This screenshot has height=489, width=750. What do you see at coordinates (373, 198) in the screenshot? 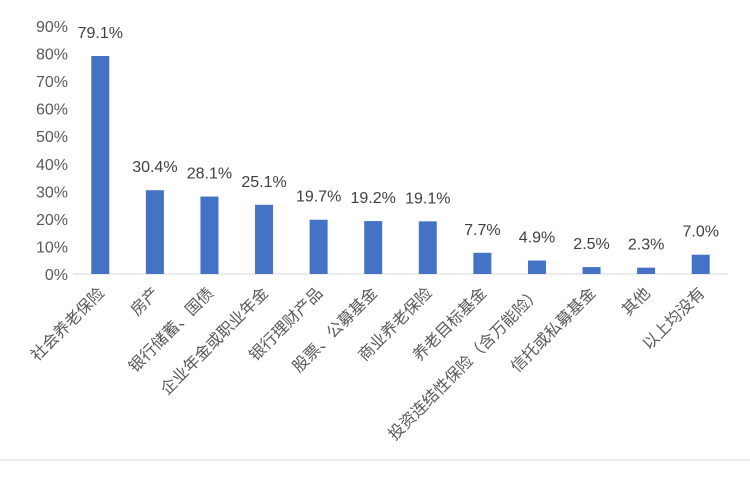
I see `data-label: 19.2%` at bounding box center [373, 198].